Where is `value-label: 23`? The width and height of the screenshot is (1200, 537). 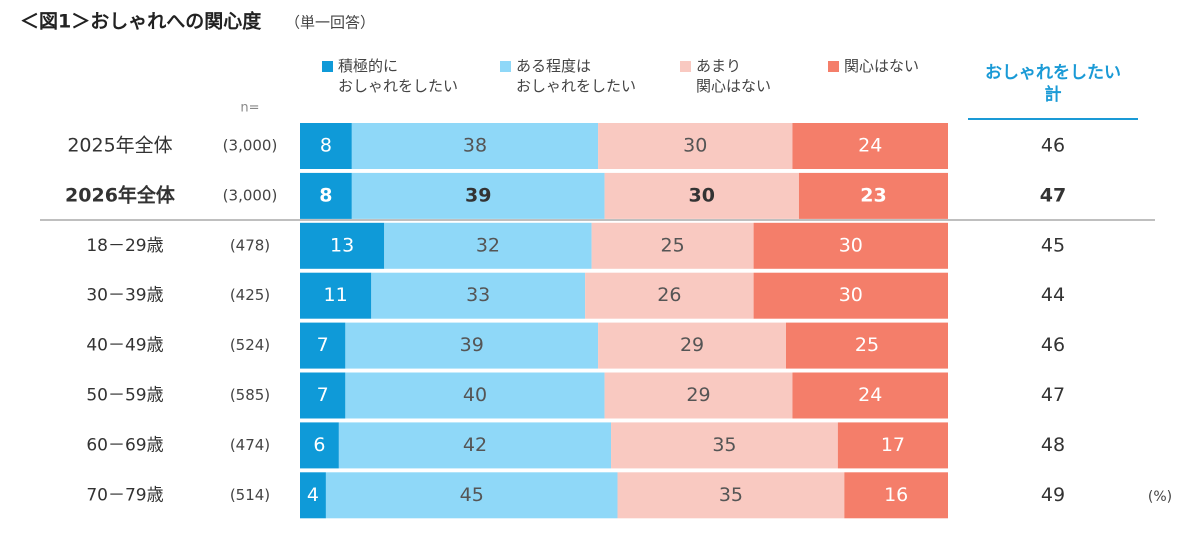 value-label: 23 is located at coordinates (873, 195).